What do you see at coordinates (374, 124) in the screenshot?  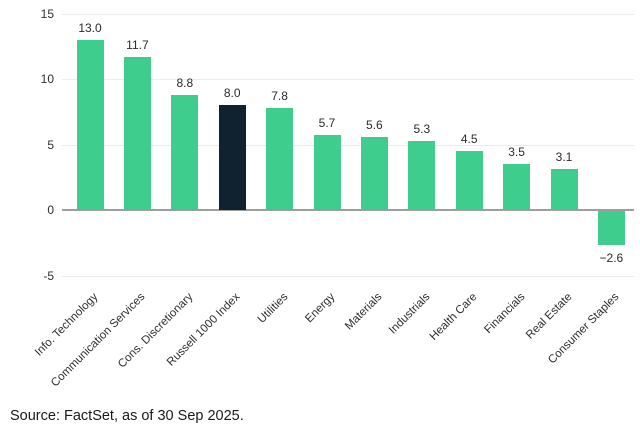 I see `bar-value-label: 5.6` at bounding box center [374, 124].